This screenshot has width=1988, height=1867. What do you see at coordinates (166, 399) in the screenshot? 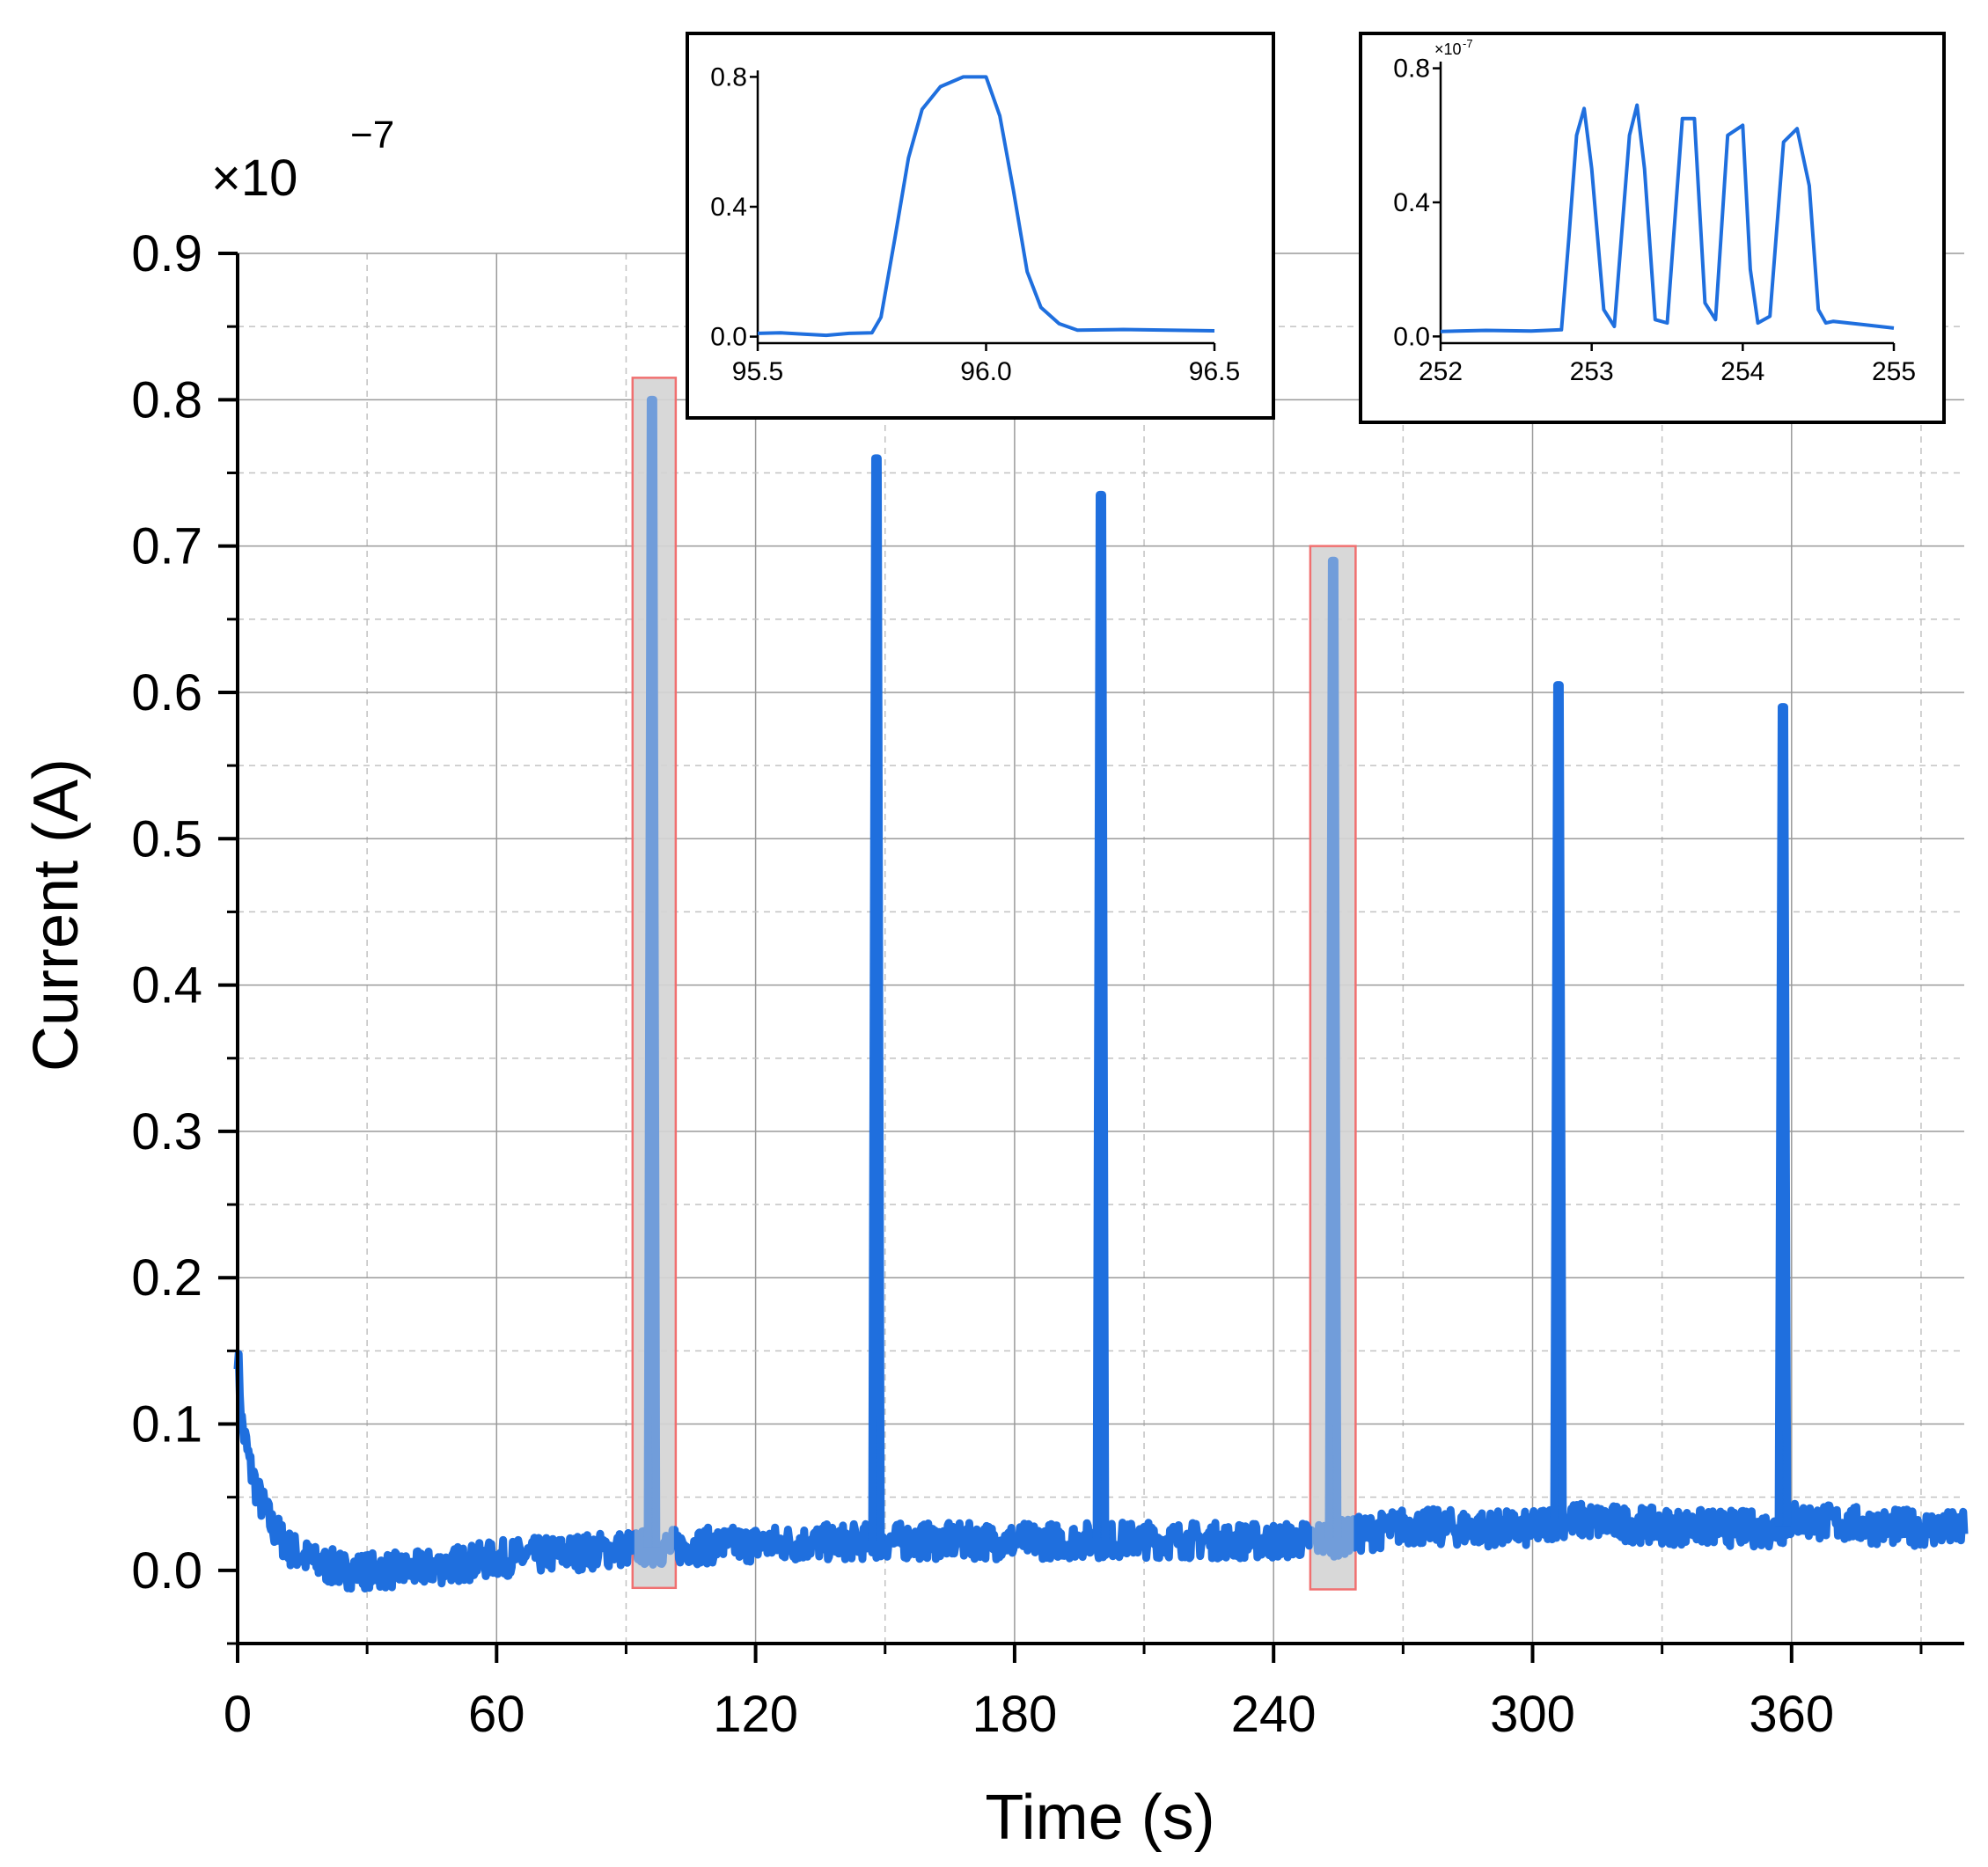
I see `y-tick-label: 0.8` at bounding box center [166, 399].